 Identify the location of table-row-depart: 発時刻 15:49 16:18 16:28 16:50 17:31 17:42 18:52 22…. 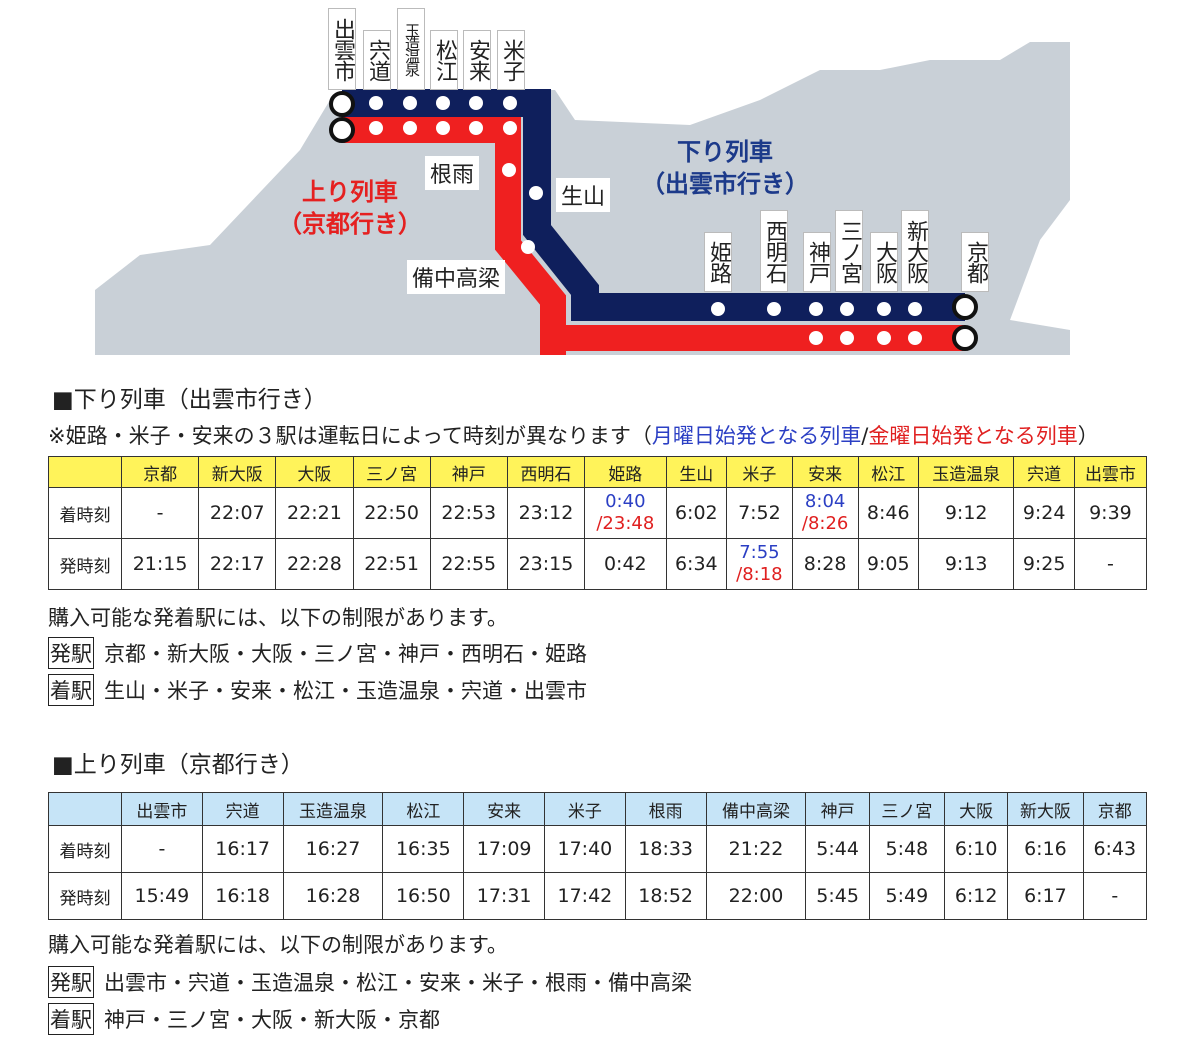
(598, 896).